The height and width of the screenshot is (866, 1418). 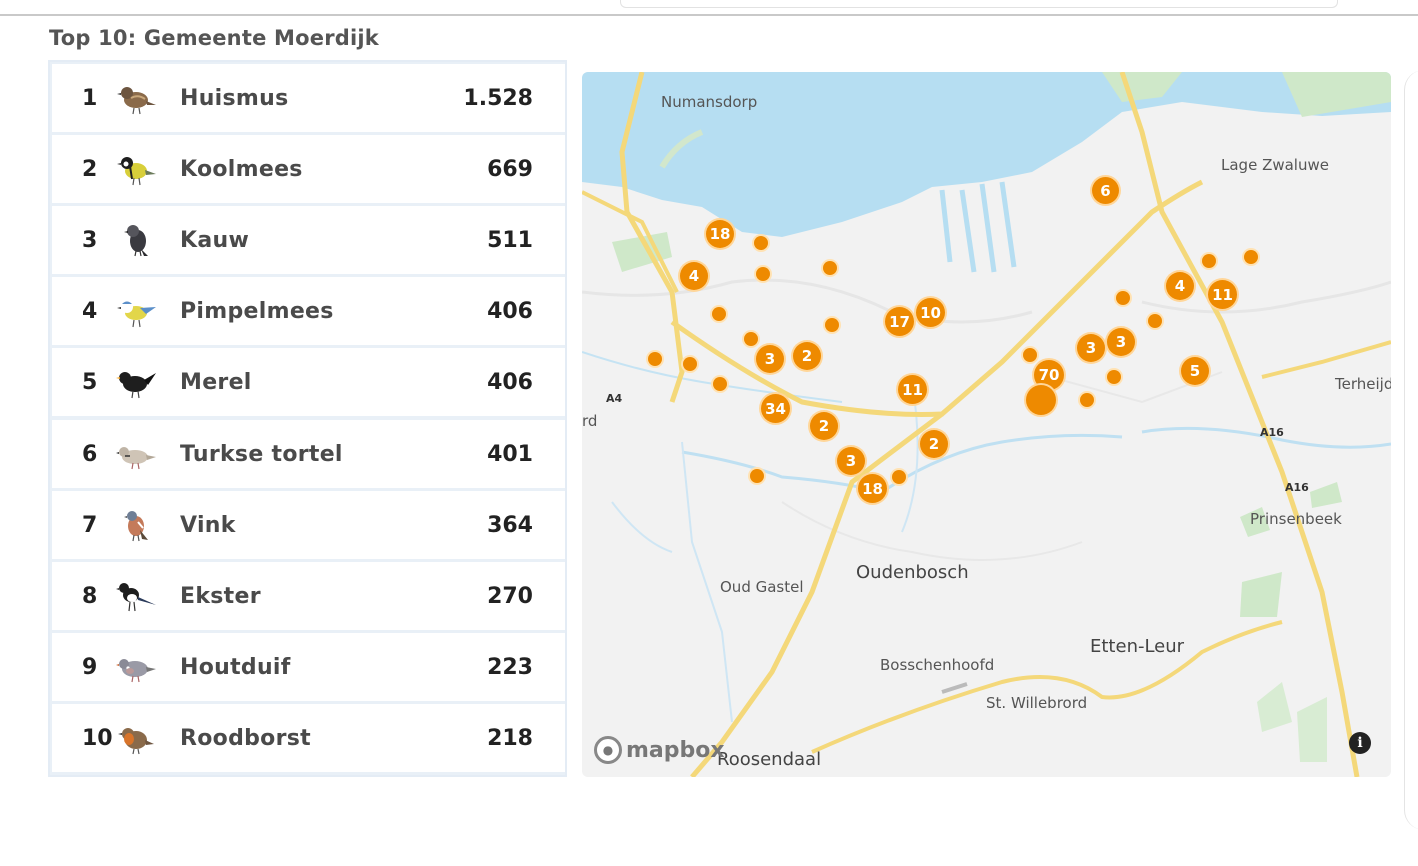 I want to click on bird-count: 218, so click(x=510, y=738).